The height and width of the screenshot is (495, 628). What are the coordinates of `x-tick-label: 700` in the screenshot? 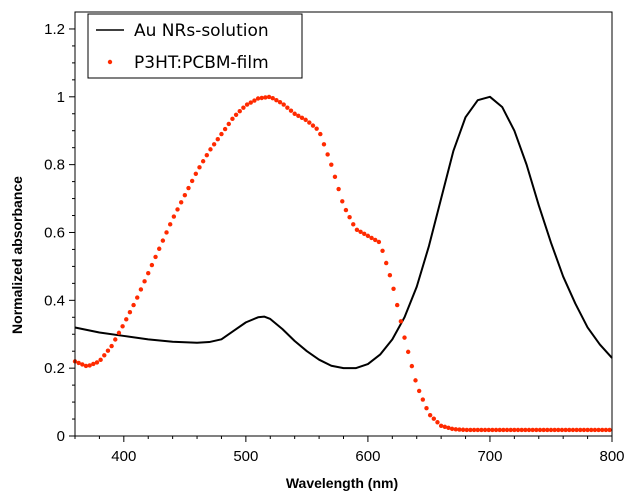 It's located at (489, 456).